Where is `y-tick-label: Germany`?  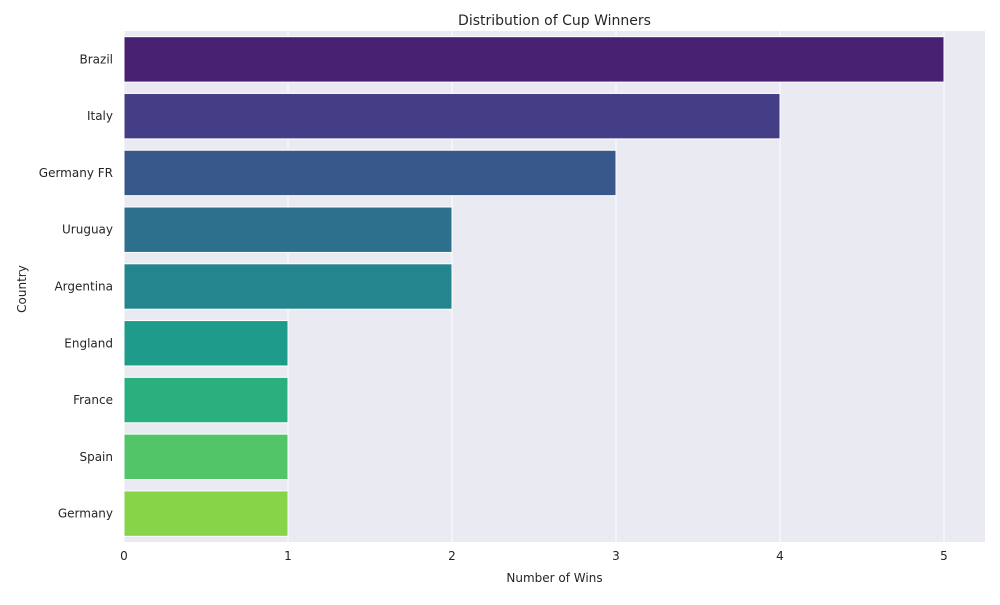 y-tick-label: Germany is located at coordinates (85, 514).